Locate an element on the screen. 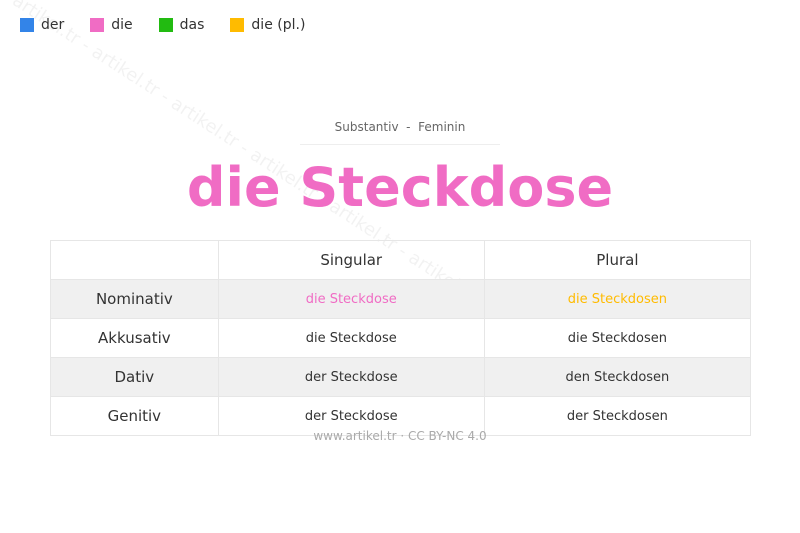 The height and width of the screenshot is (533, 800). table-row: Genitiv der Steckdose der Steckdosen is located at coordinates (401, 416).